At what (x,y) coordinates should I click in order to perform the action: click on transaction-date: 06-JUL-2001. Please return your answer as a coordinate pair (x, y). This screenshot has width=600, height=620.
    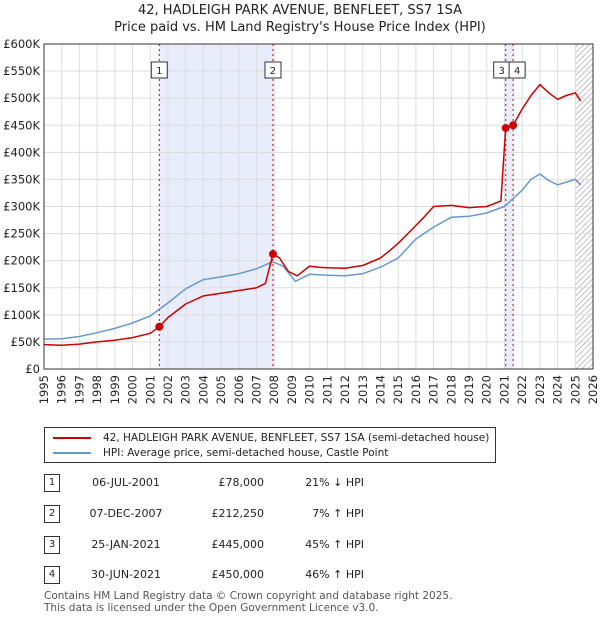
    Looking at the image, I should click on (126, 482).